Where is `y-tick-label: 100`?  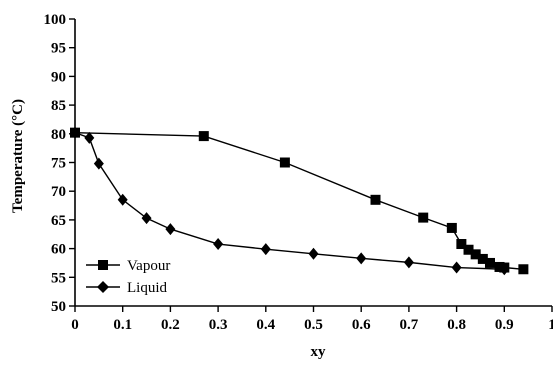
y-tick-label: 100 is located at coordinates (55, 20).